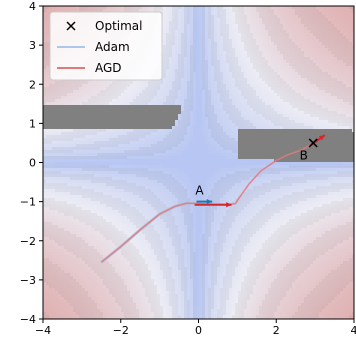 This screenshot has height=345, width=356. I want to click on legend-label-adam: Adam, so click(112, 47).